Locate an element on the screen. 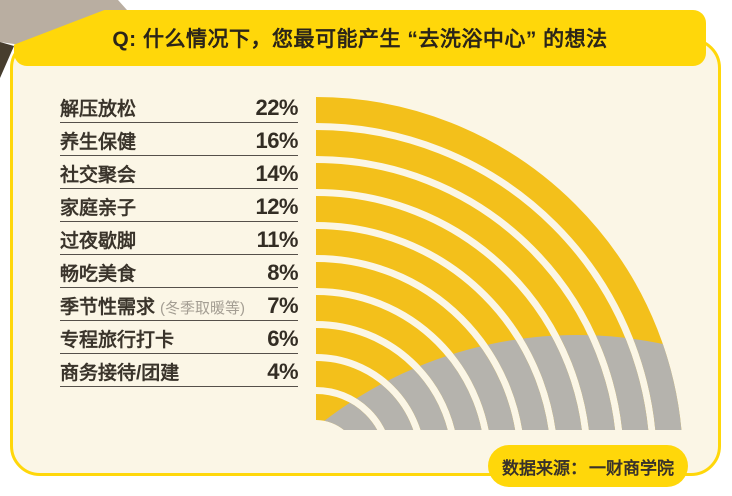 This screenshot has height=496, width=732. source-prefix: 数据来源： is located at coordinates (544, 468).